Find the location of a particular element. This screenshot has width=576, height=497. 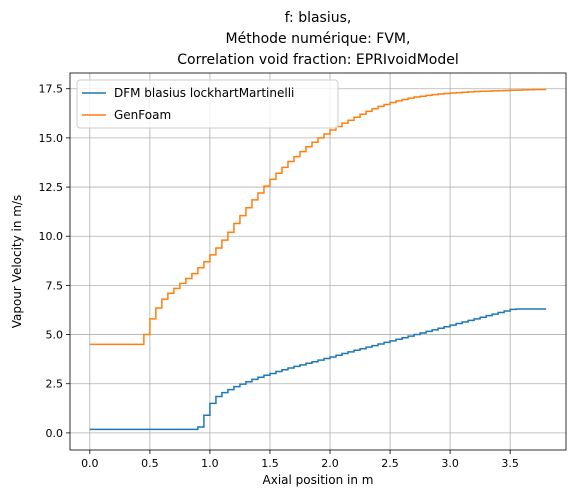

y-tick-label-15: 15.0 is located at coordinates (51, 138).